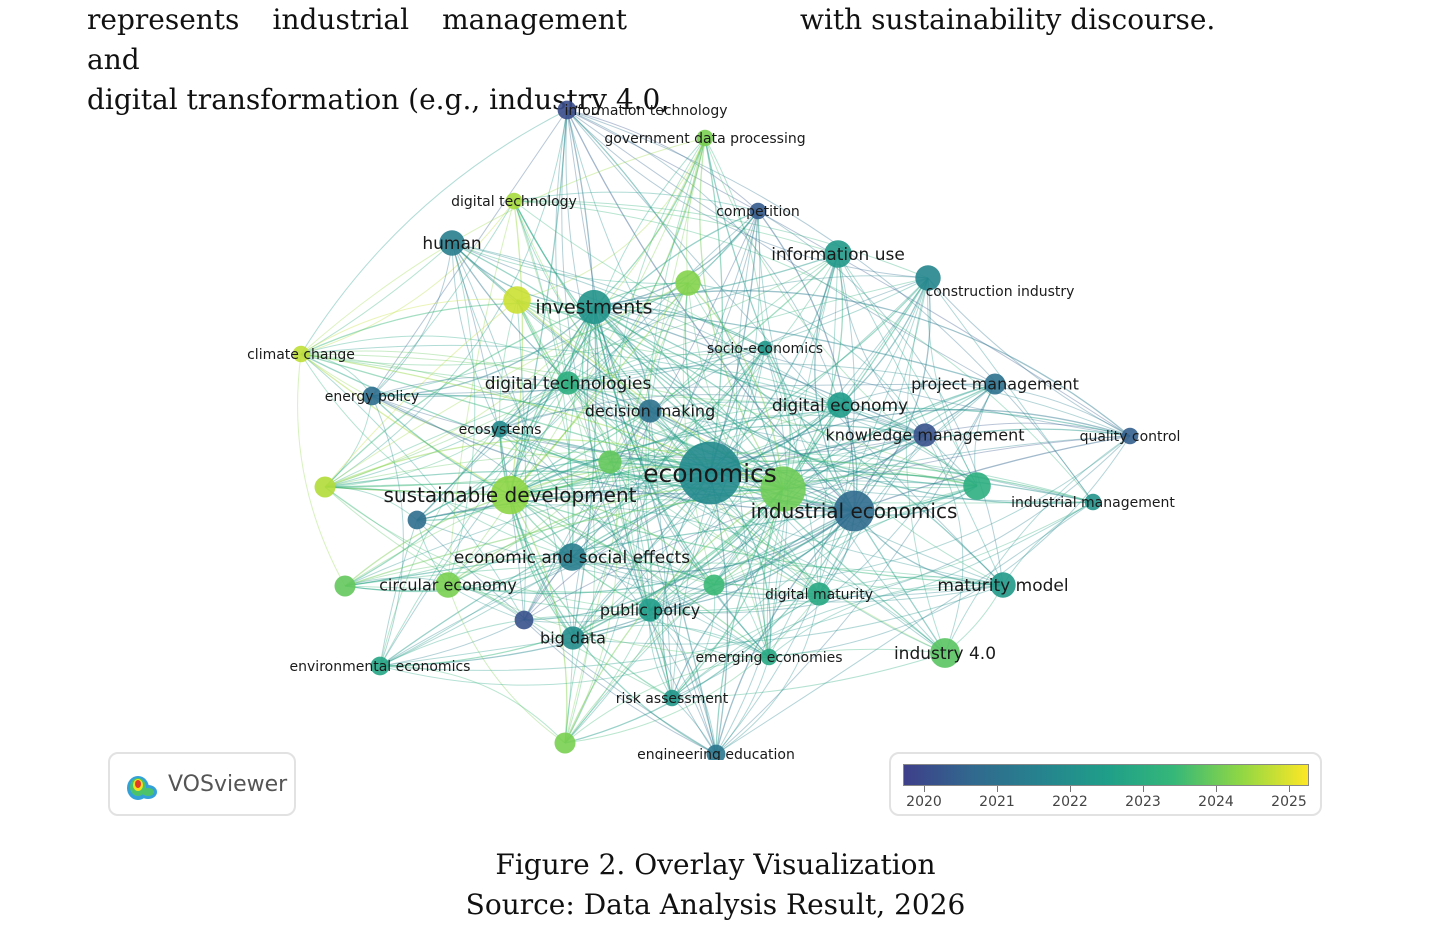 The width and height of the screenshot is (1431, 926). I want to click on label-big-data: big data, so click(573, 638).